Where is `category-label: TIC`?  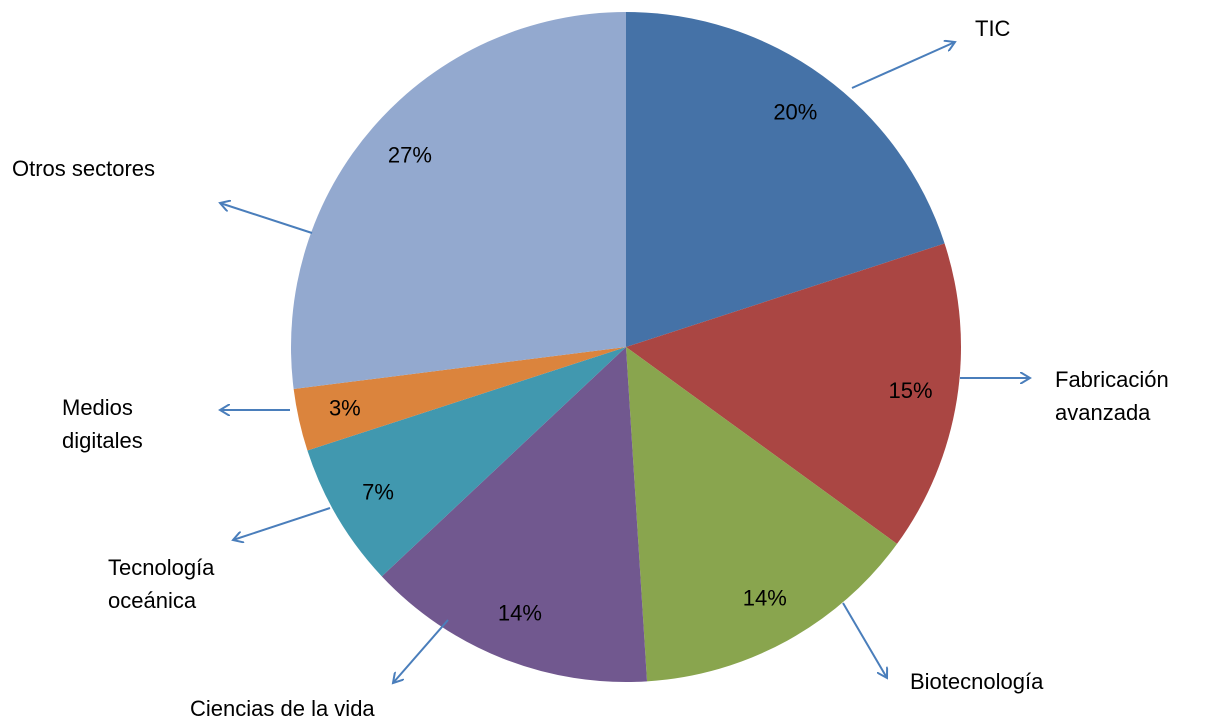 category-label: TIC is located at coordinates (993, 28).